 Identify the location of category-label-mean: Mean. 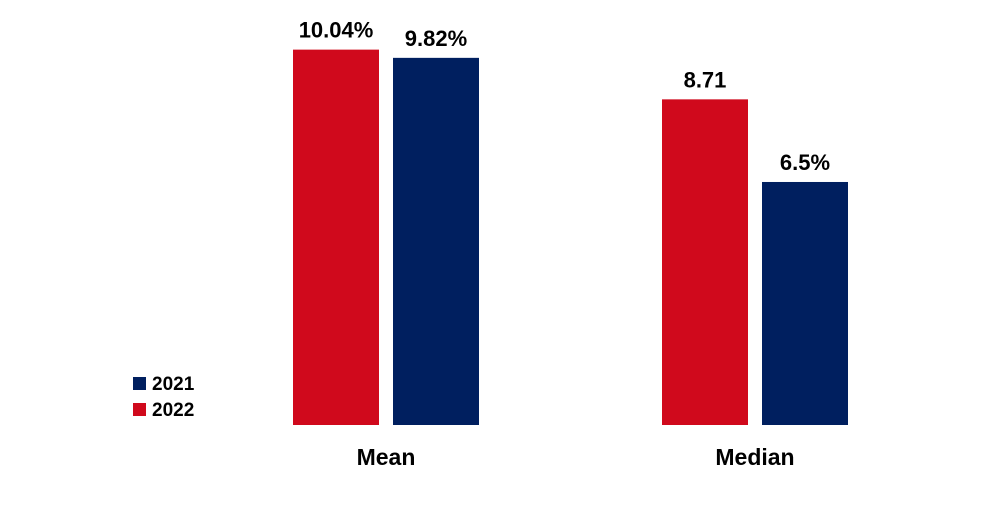
(386, 457).